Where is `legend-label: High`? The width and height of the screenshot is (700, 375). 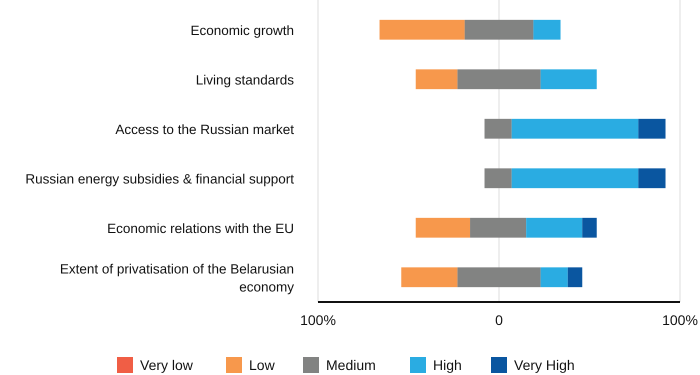
legend-label: High is located at coordinates (447, 365).